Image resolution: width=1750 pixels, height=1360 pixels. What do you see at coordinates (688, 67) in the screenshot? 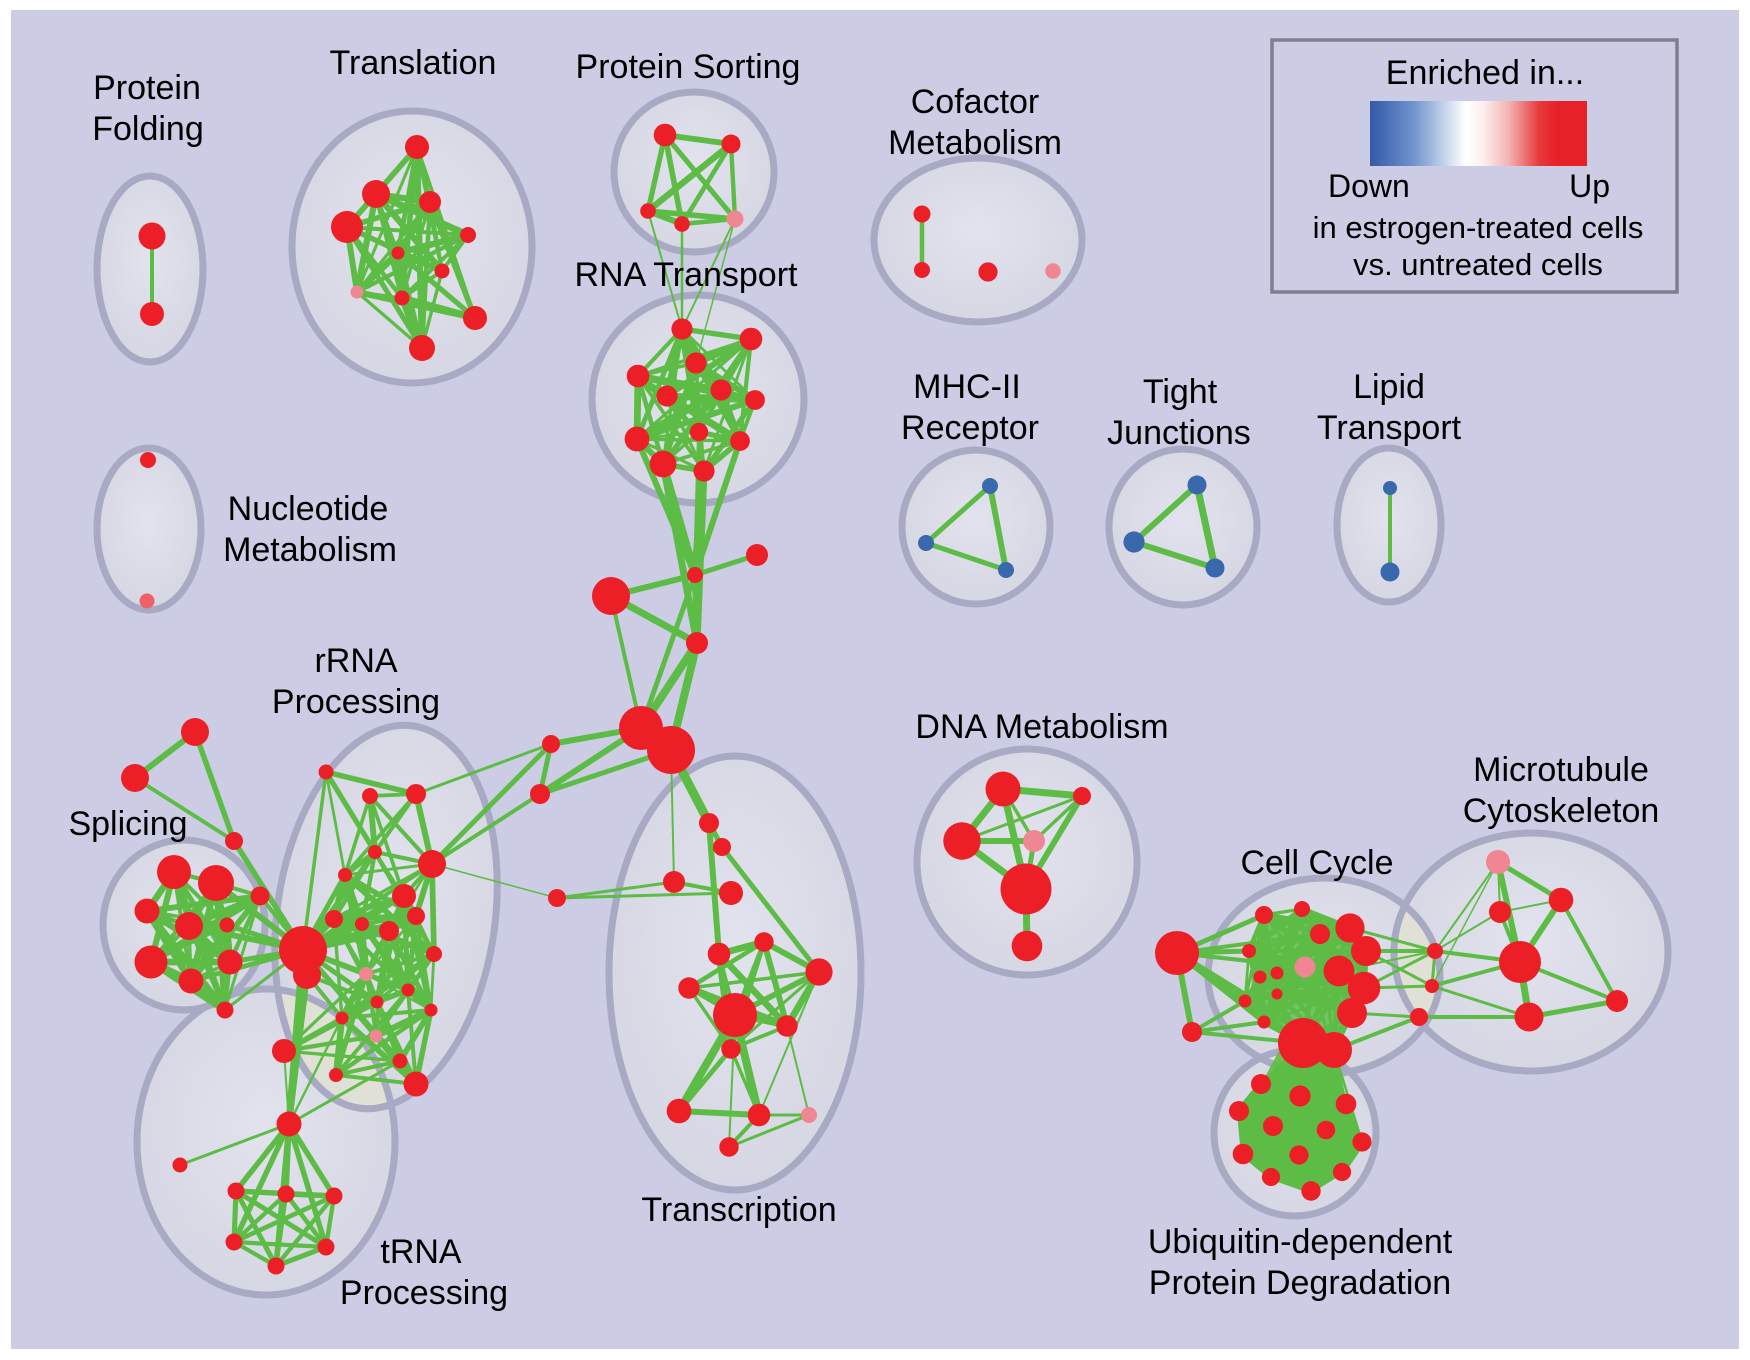
I see `svg-text: Protein Sorting` at bounding box center [688, 67].